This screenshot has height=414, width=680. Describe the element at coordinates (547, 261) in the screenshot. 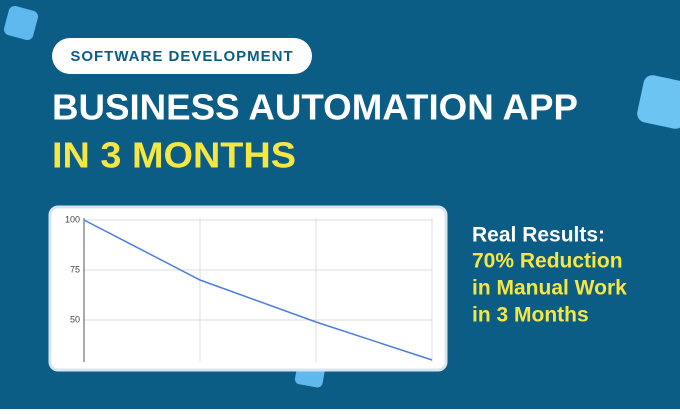

I see `results-line: 70% Reduction` at that location.